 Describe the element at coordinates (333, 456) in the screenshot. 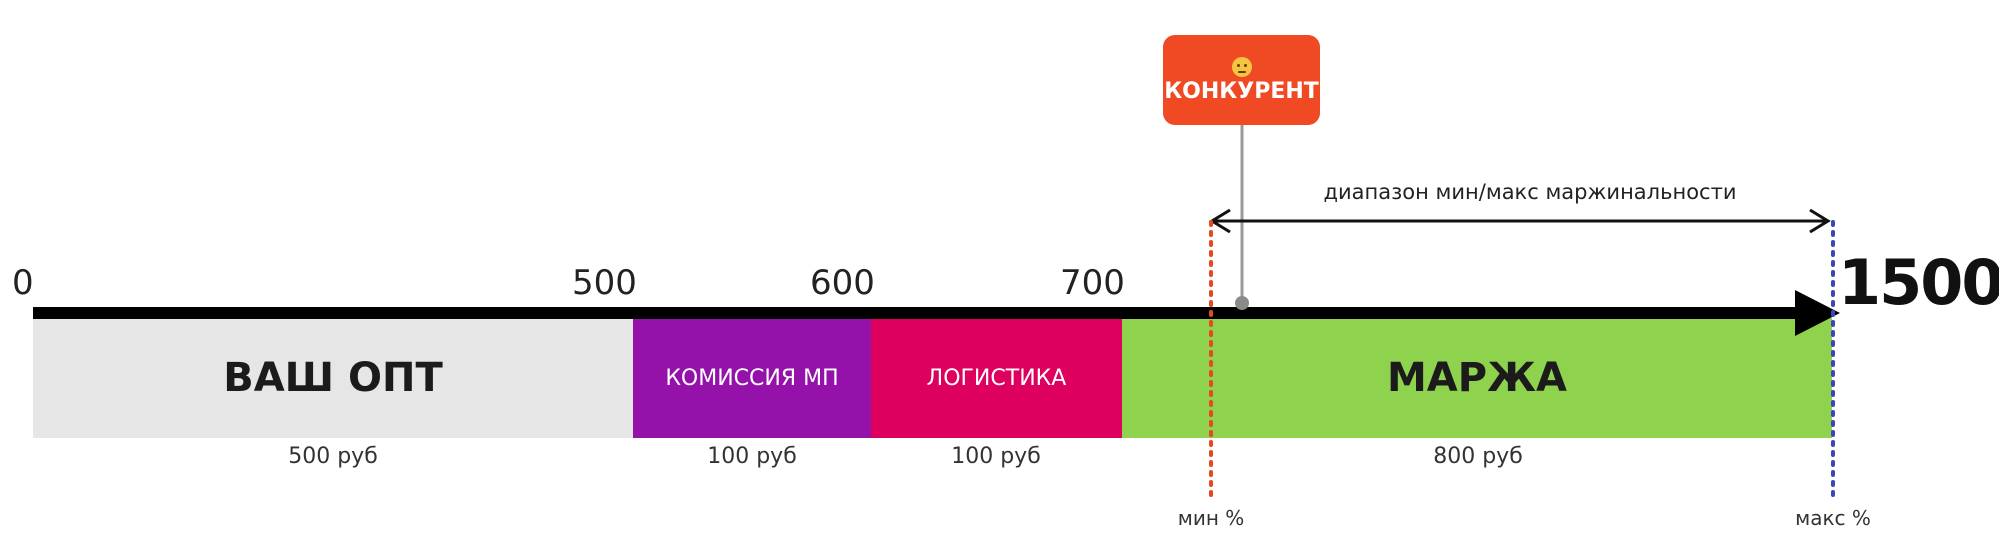

I see `amount-wholesale: 500 руб` at that location.